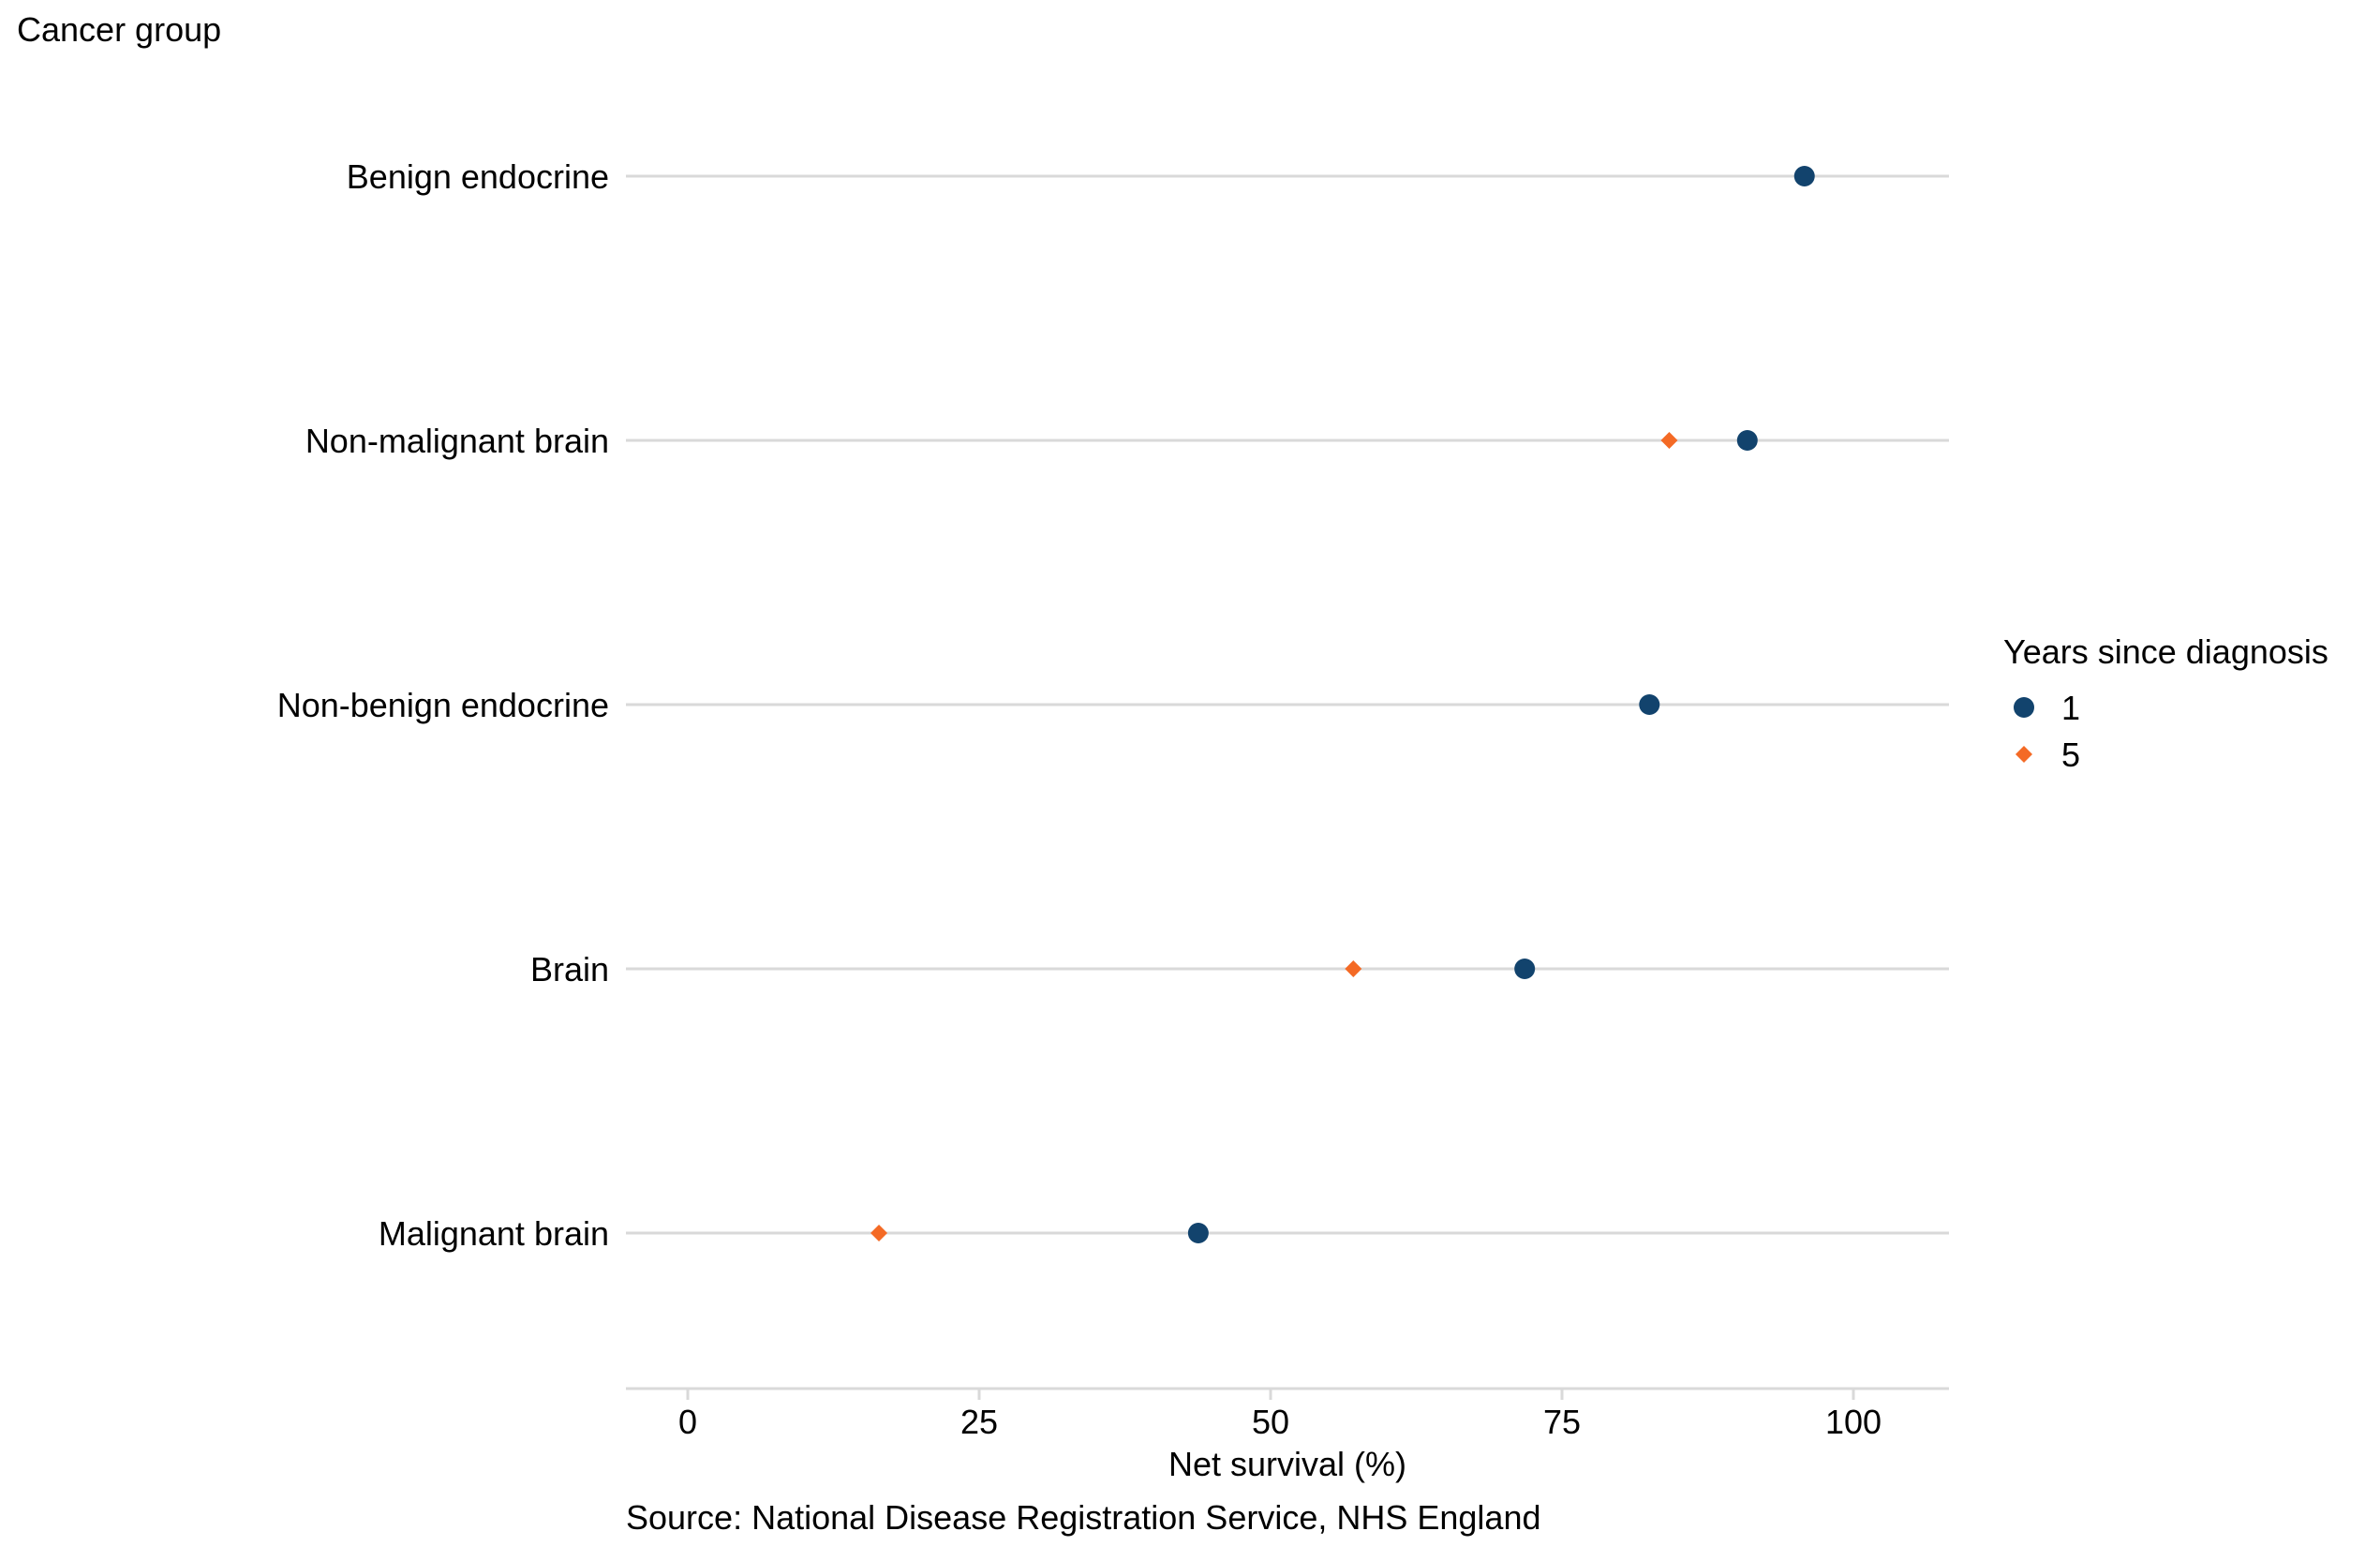 This screenshot has height=1546, width=2380. Describe the element at coordinates (2165, 651) in the screenshot. I see `legend-title: Years since diagnosis` at that location.